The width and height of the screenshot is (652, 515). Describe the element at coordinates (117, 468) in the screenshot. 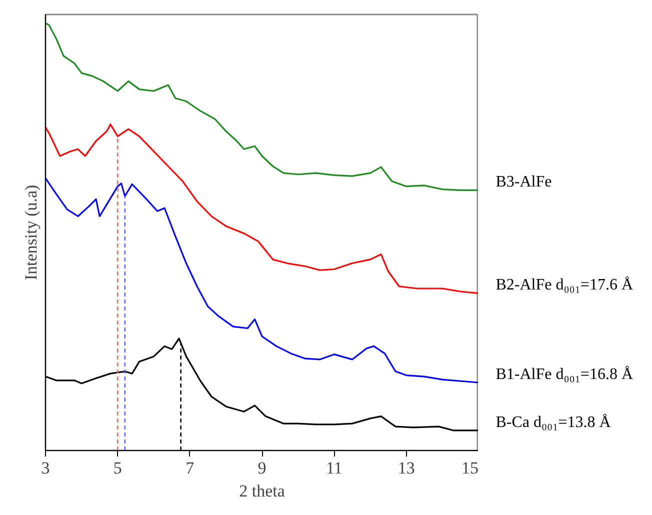

I see `x-tick-label: 5` at that location.